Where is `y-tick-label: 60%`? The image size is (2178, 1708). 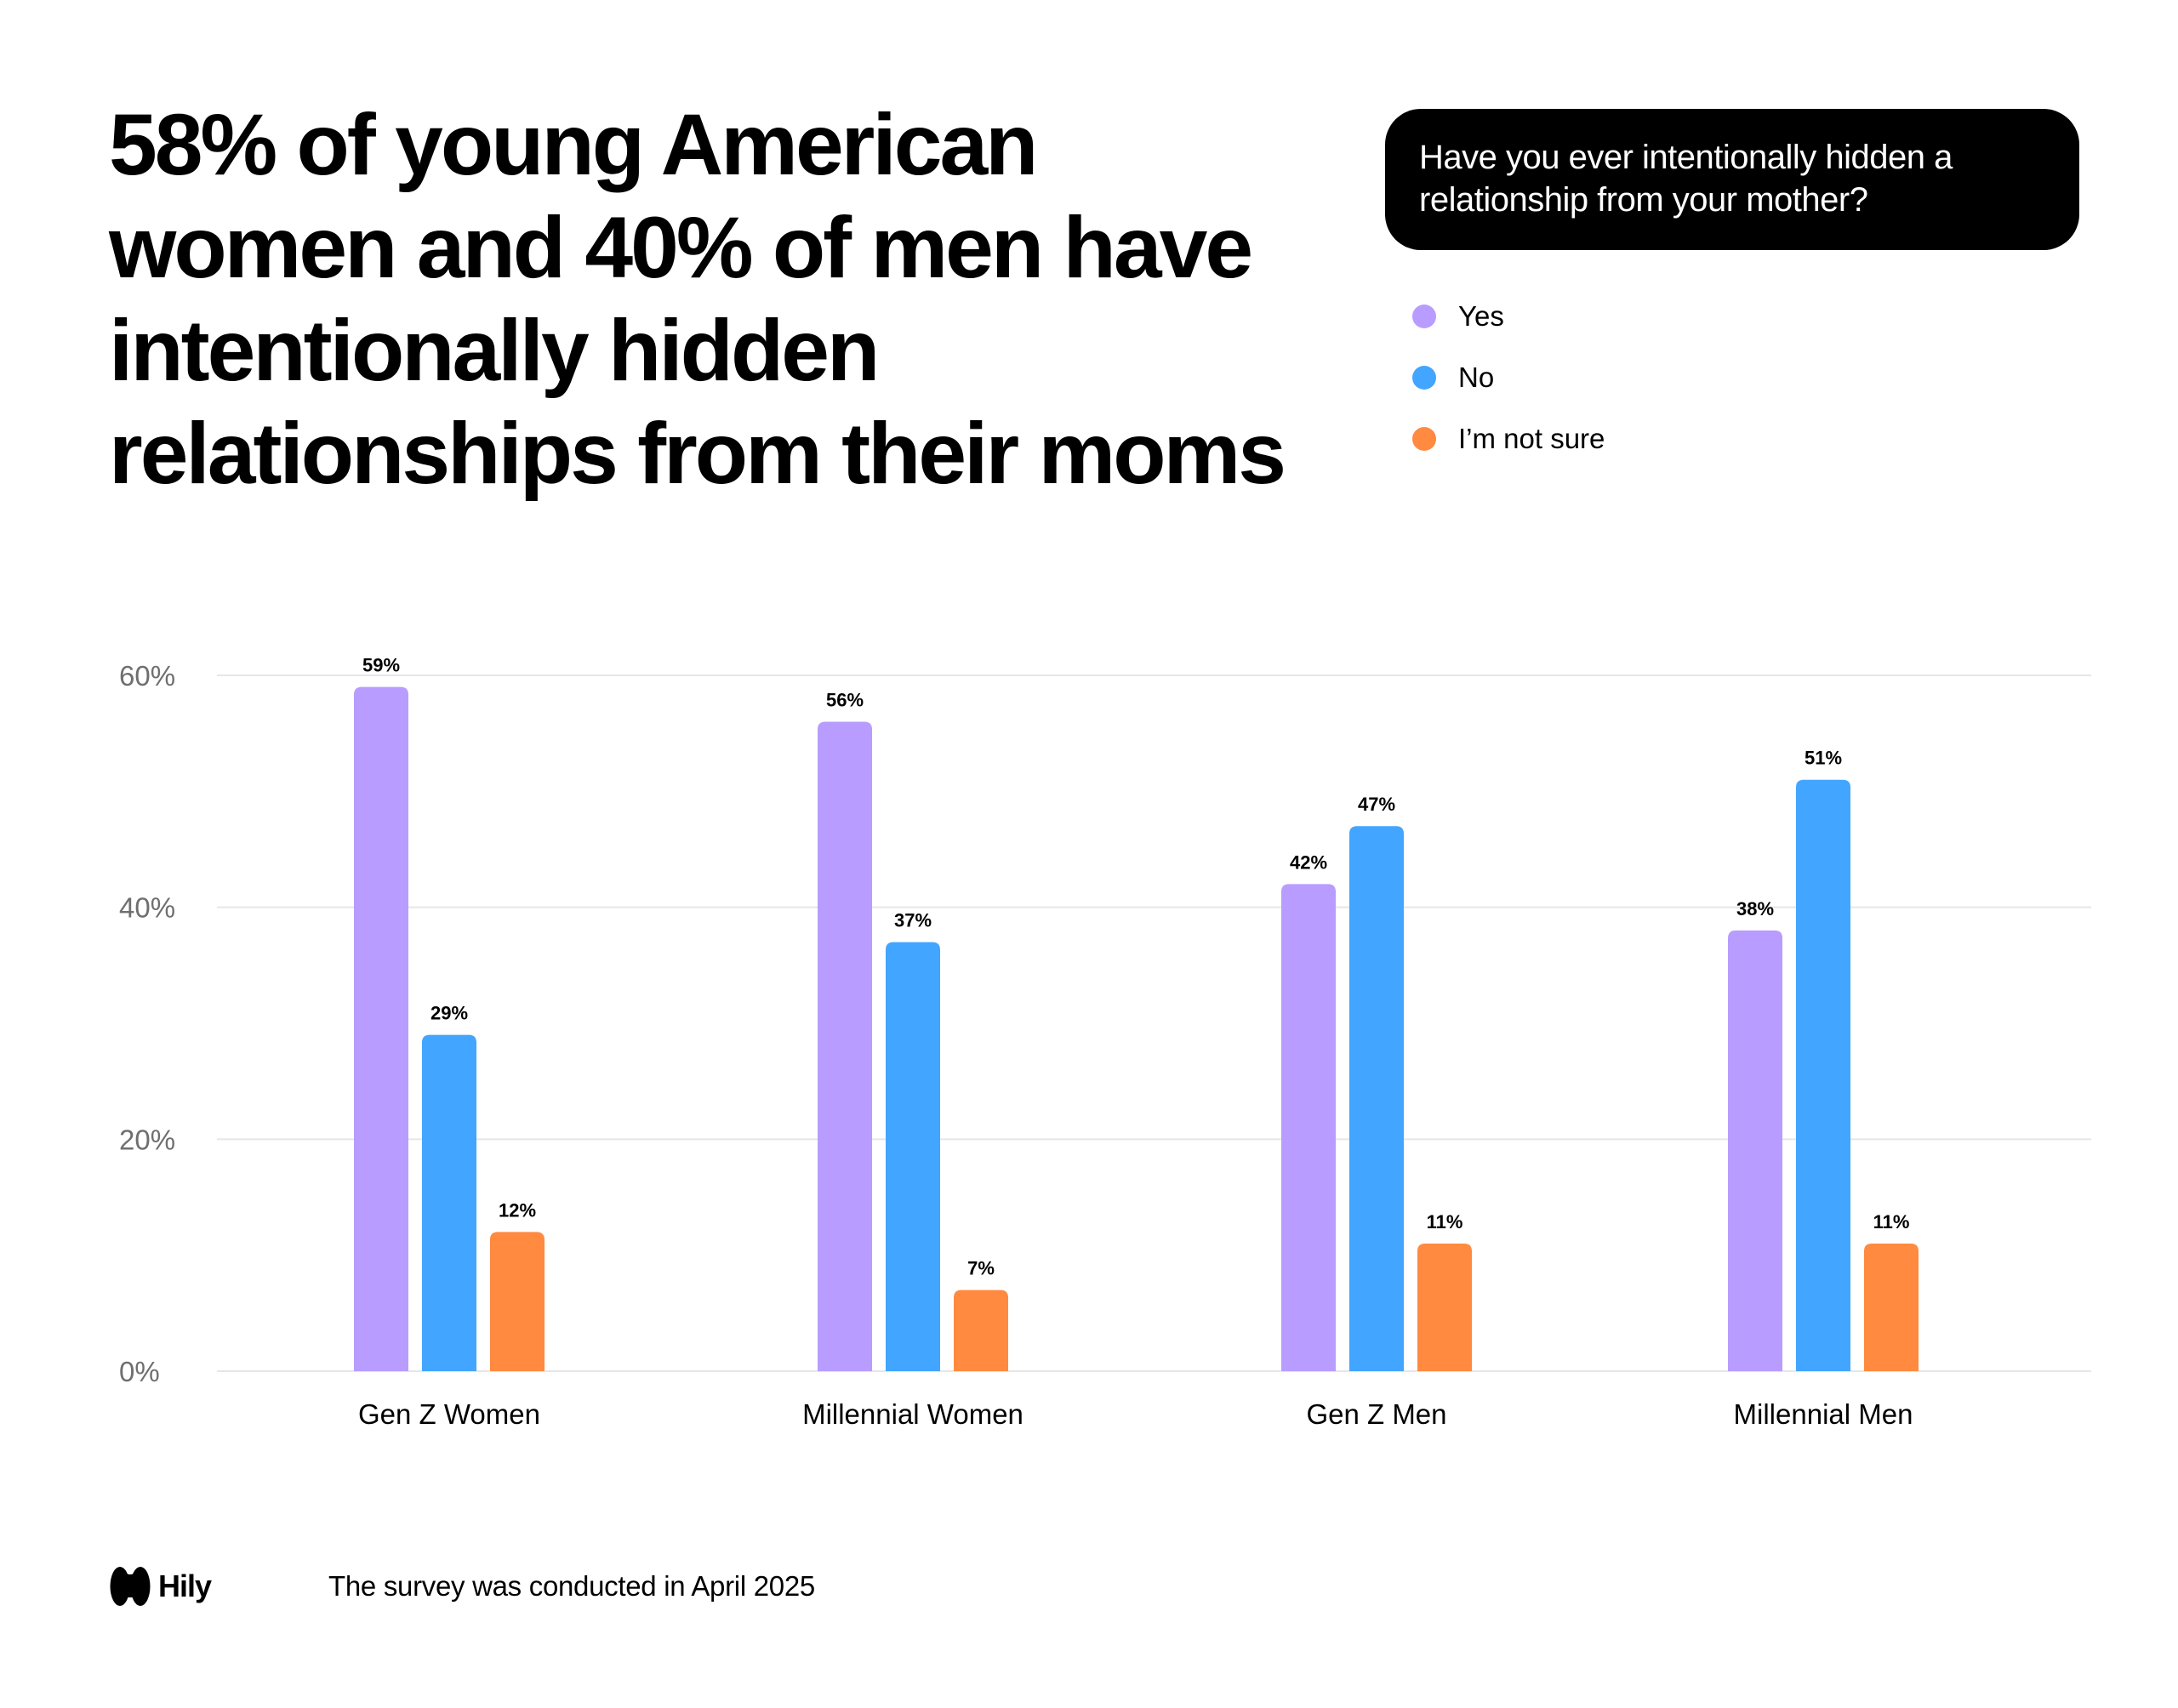 y-tick-label: 60% is located at coordinates (147, 676).